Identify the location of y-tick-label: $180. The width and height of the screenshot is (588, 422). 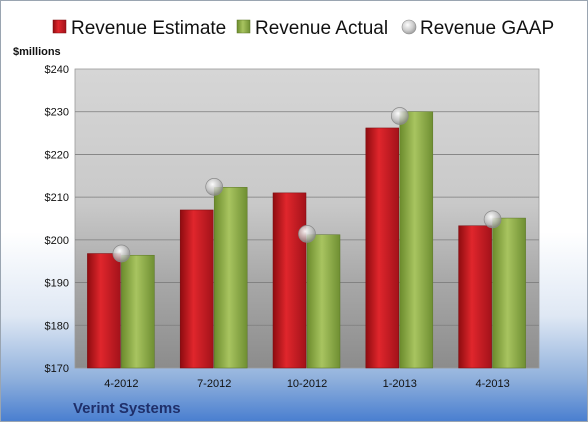
(57, 326).